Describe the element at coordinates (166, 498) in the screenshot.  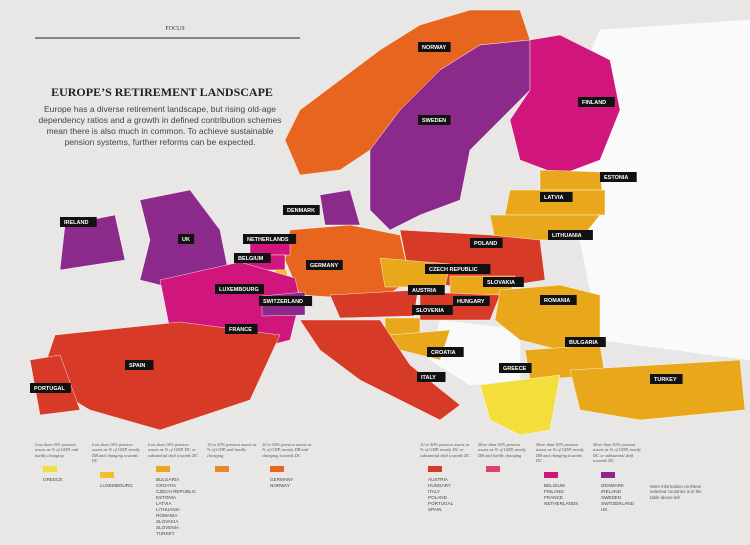
I see `legend-item: ESTONIA` at that location.